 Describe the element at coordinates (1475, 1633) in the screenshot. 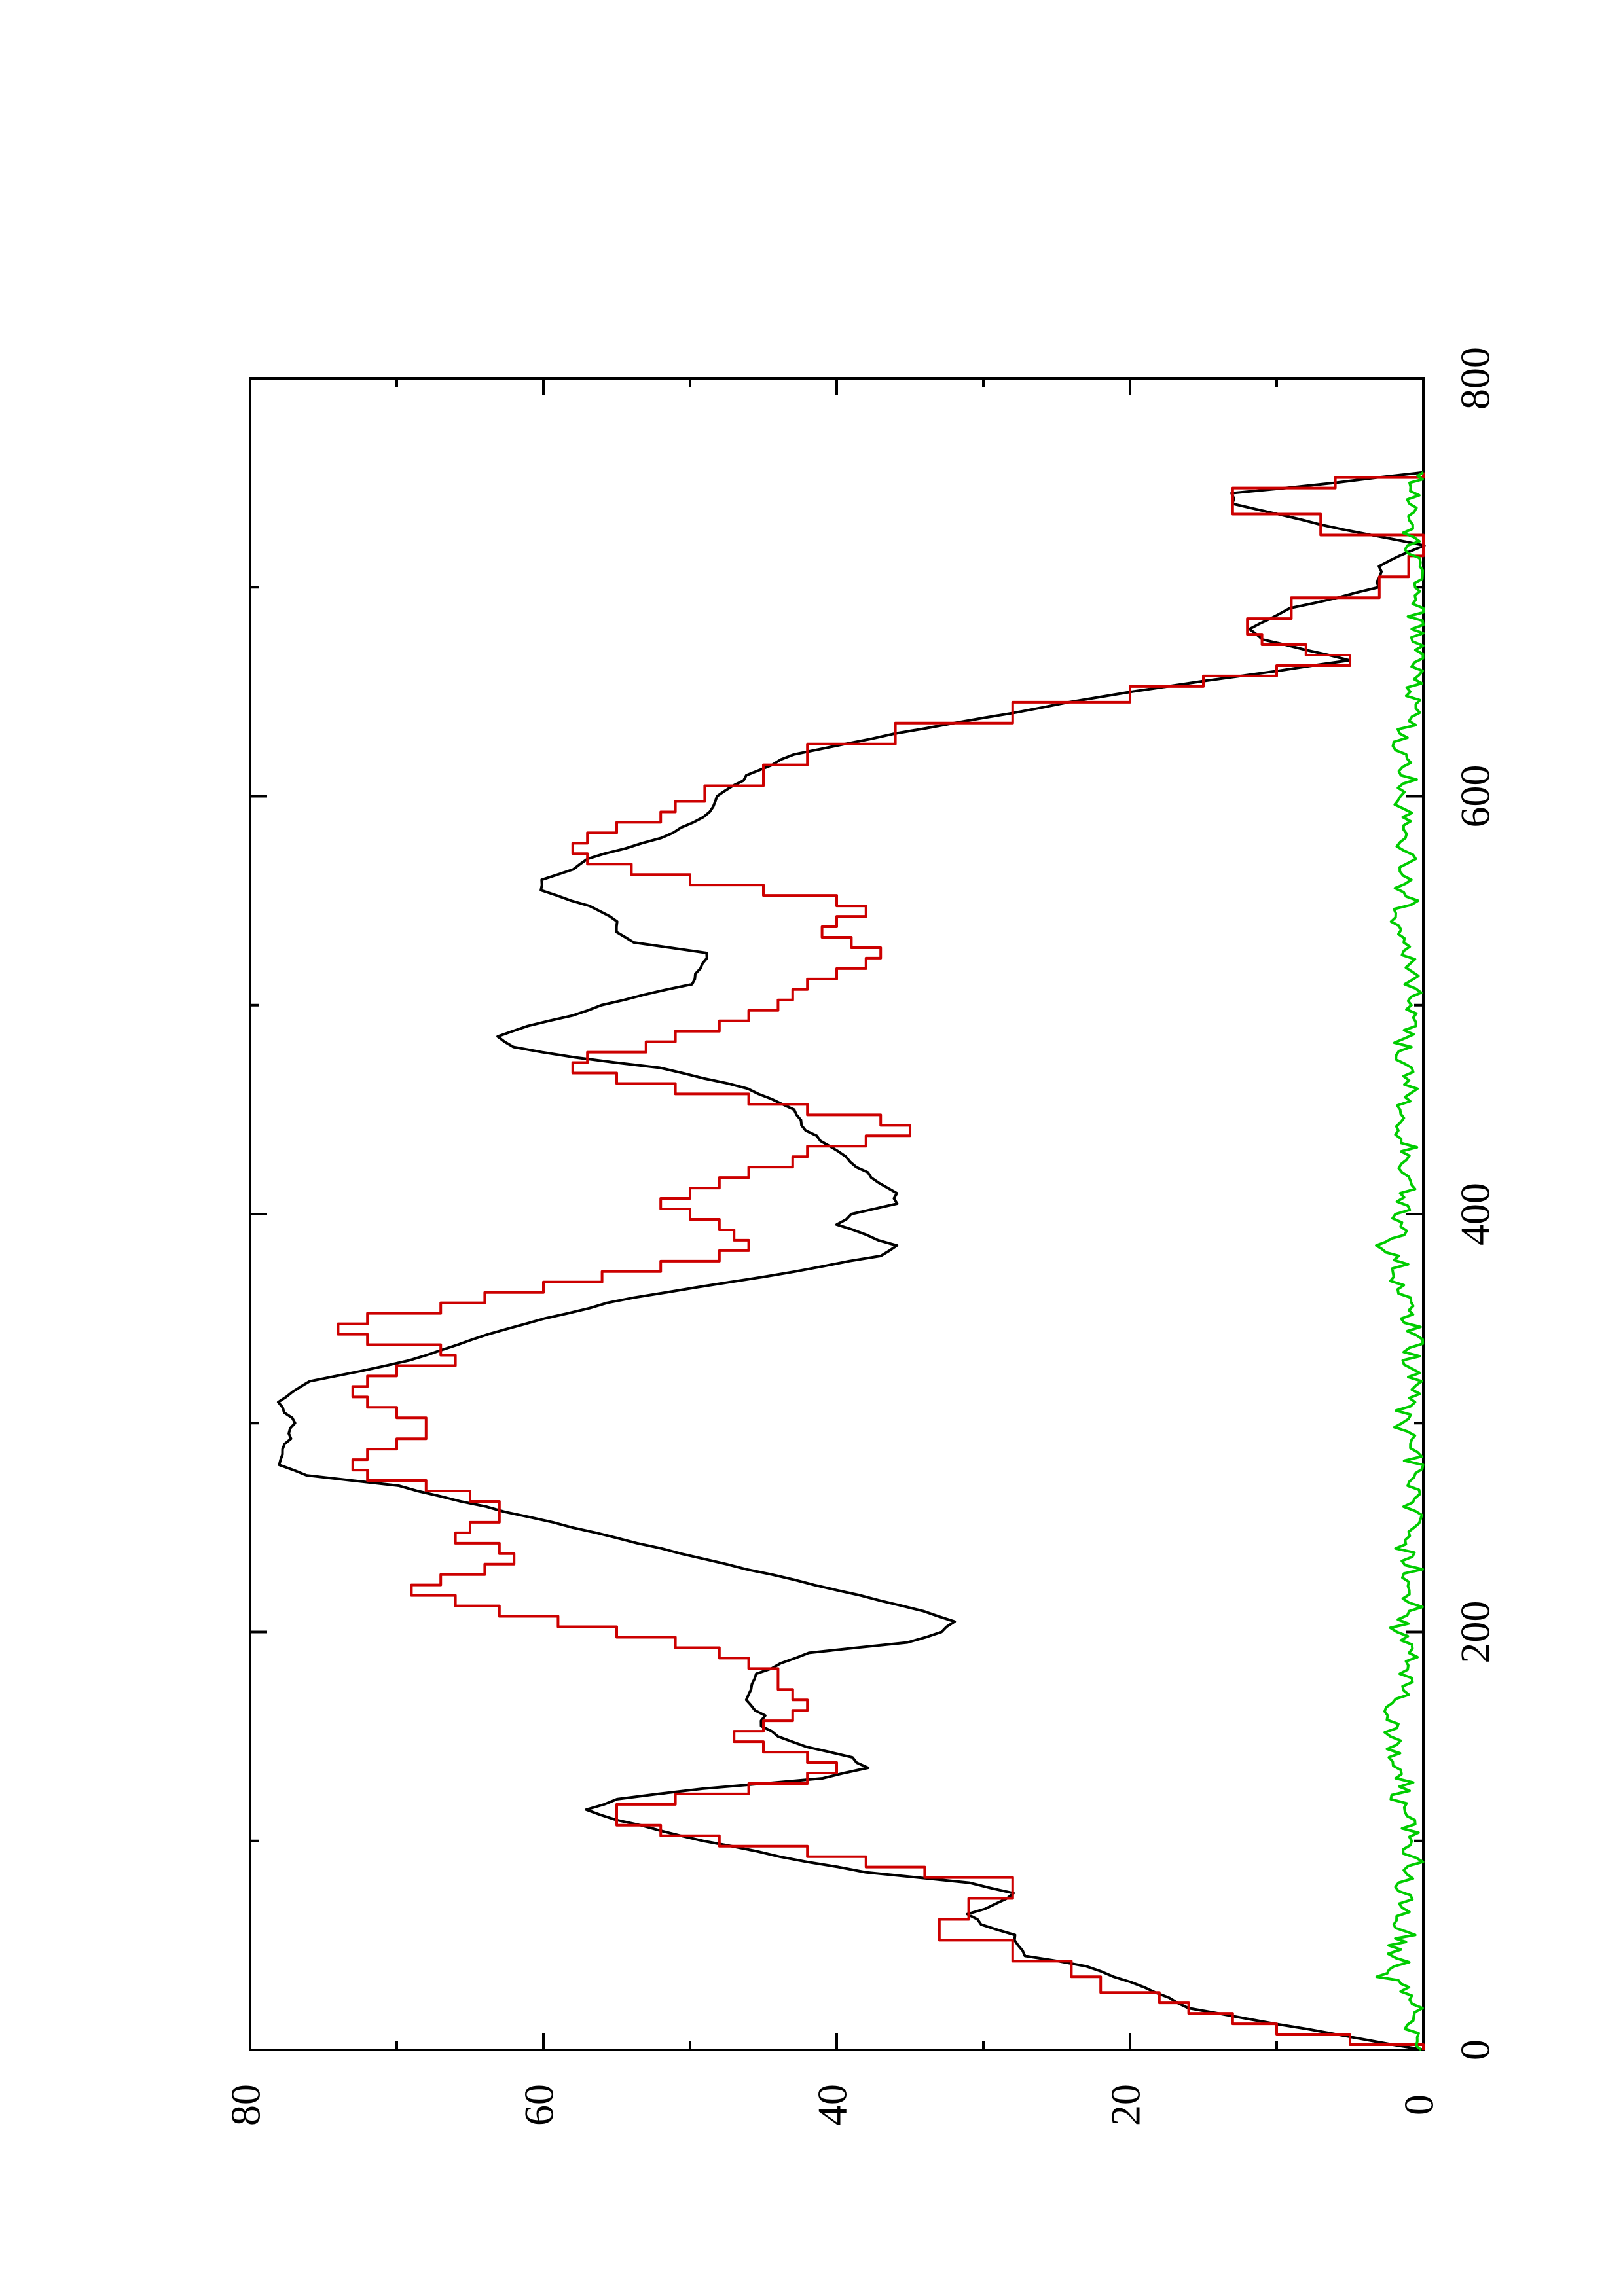

I see `x-tick-label: 200` at that location.